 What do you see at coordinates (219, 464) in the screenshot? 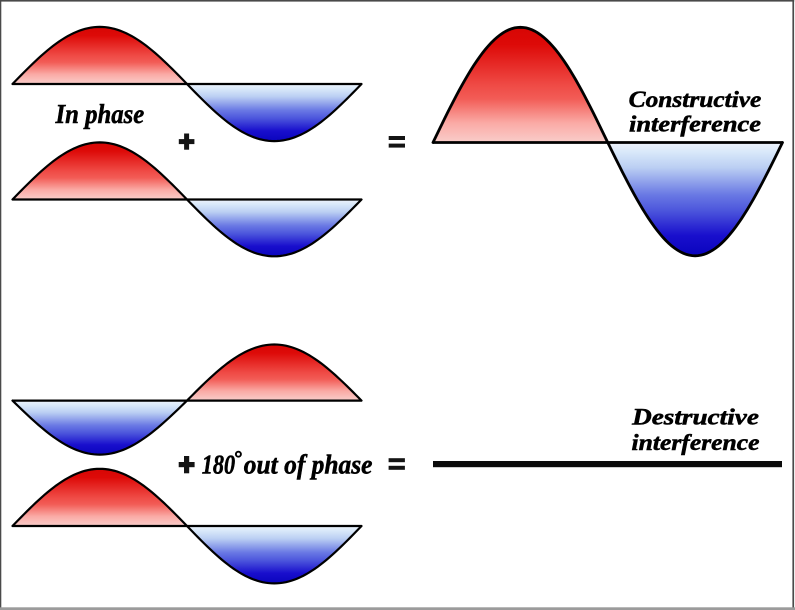
I see `svg-text: 180` at bounding box center [219, 464].